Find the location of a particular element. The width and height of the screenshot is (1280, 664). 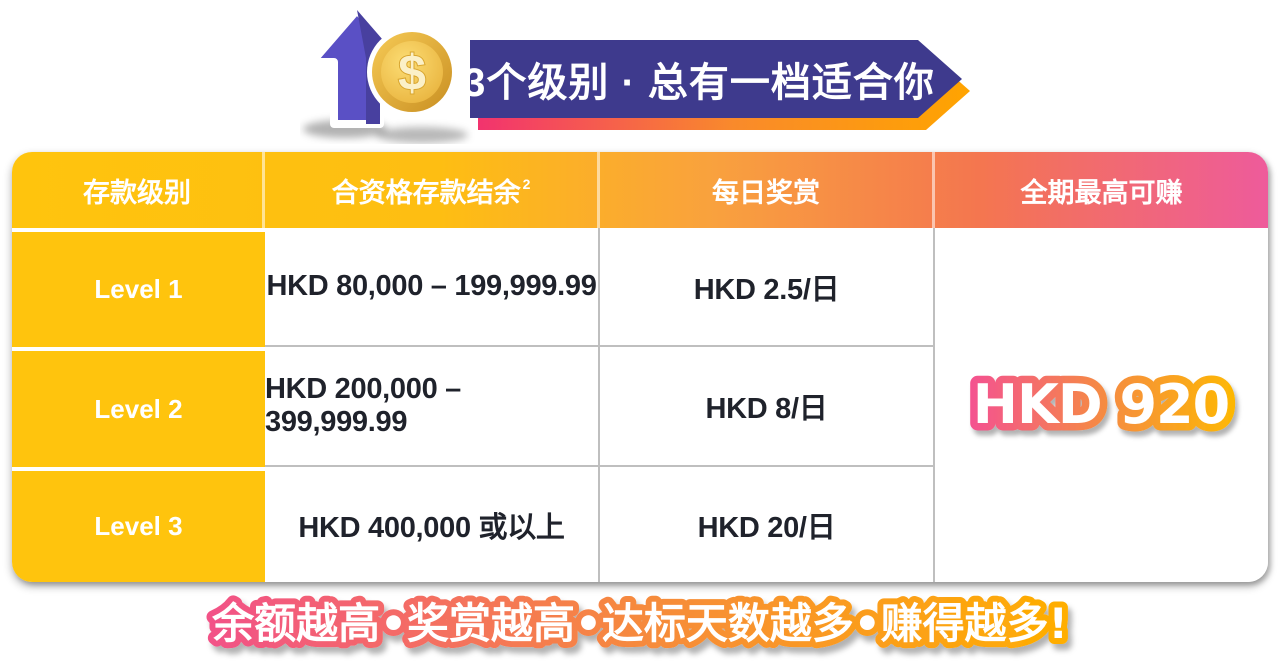

header-max-earn: 全期最高可赚 is located at coordinates (1101, 190).